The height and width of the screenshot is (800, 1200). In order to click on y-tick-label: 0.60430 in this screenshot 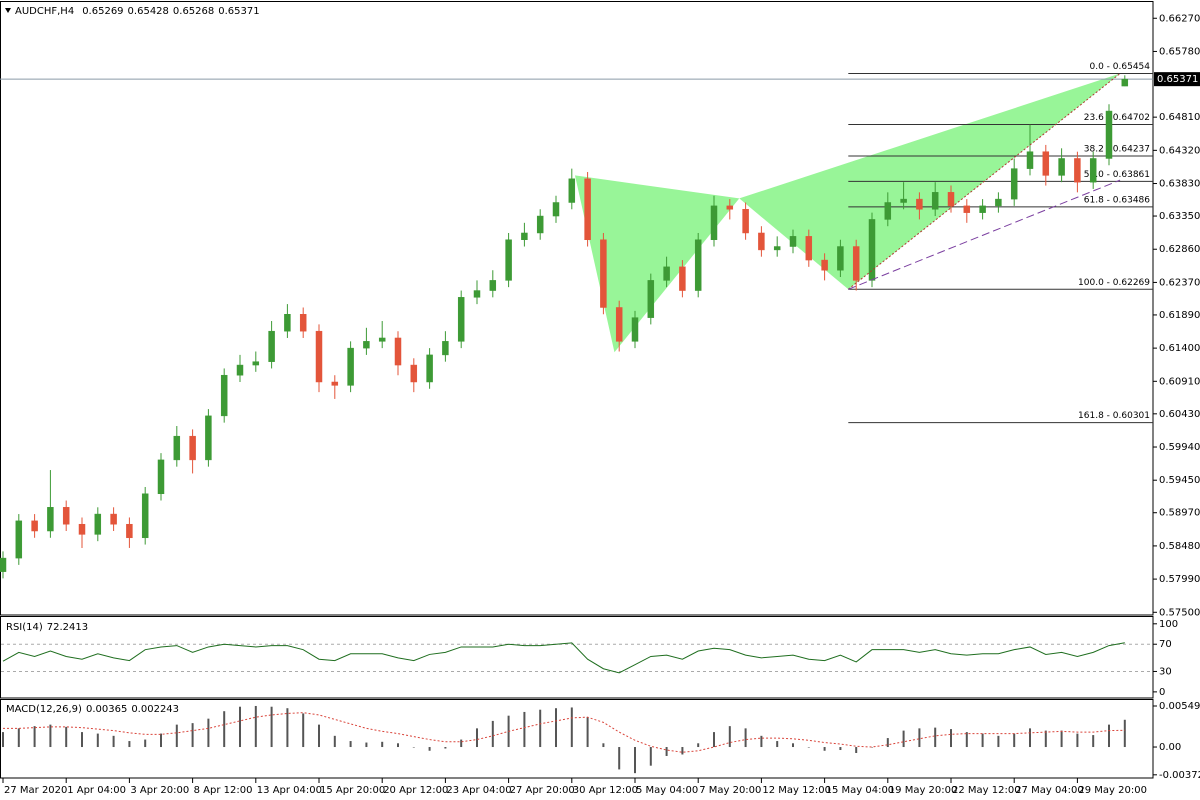, I will do `click(1179, 414)`.